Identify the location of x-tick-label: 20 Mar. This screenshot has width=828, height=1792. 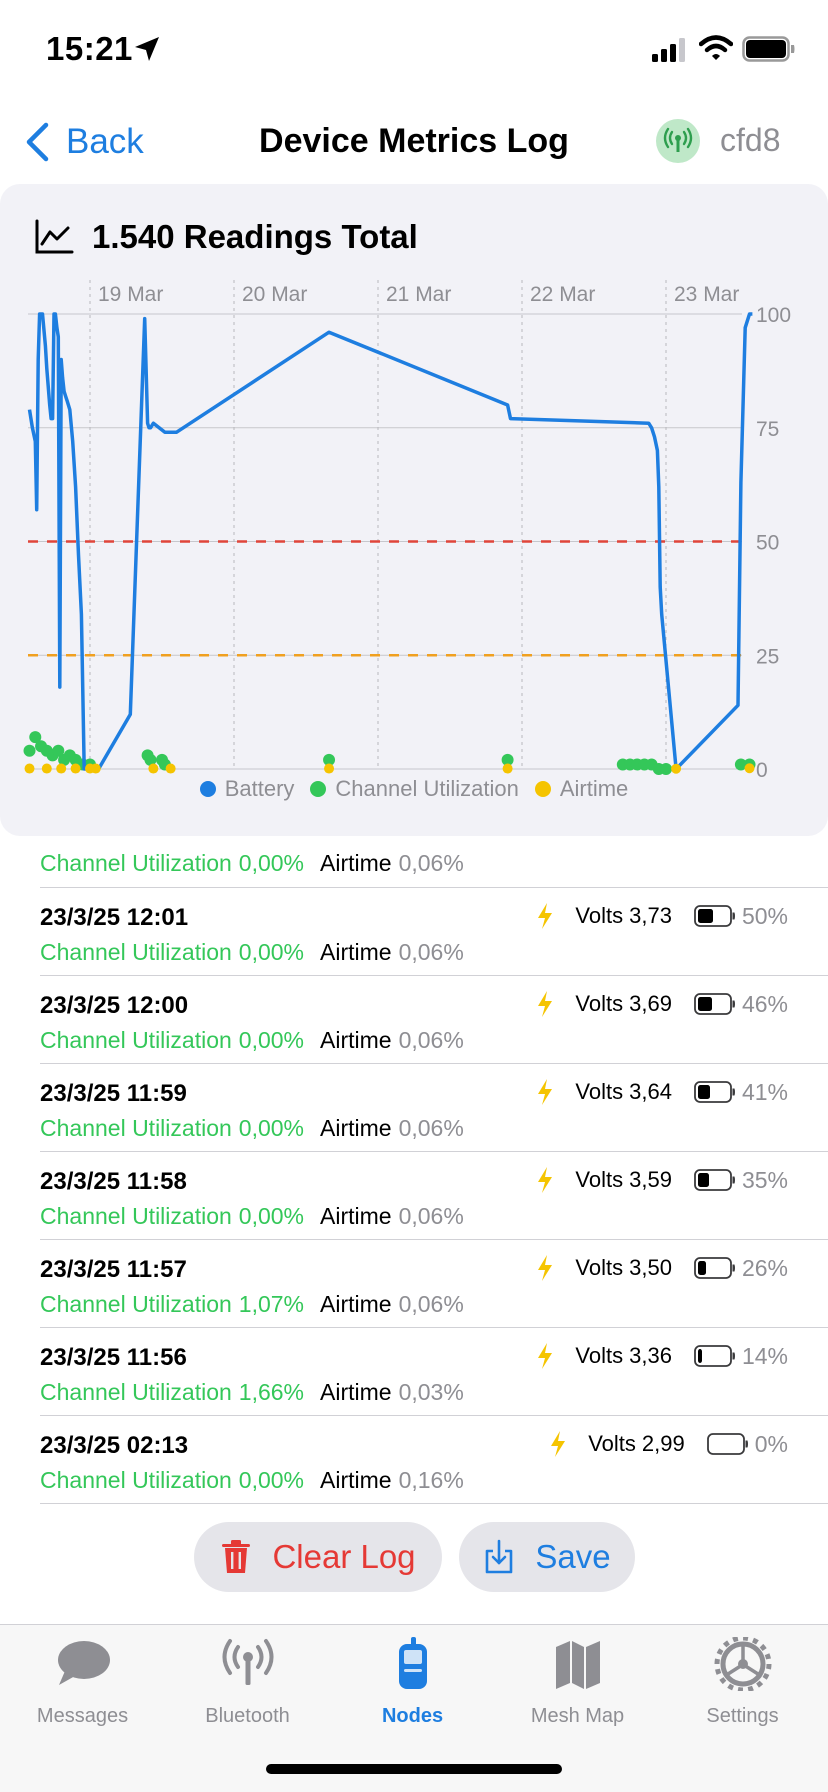
(274, 294).